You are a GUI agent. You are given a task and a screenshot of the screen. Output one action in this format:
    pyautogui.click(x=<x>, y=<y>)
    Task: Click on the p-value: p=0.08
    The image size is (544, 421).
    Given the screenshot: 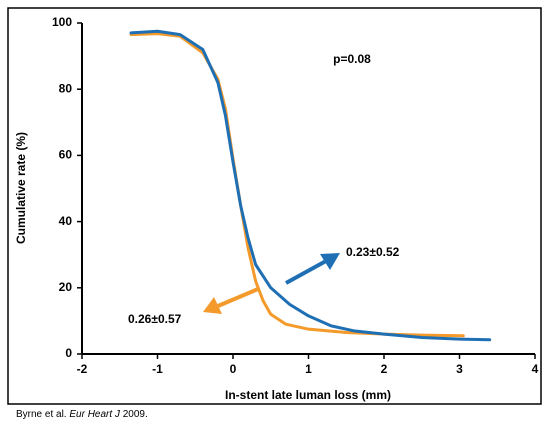 What is the action you would take?
    pyautogui.click(x=352, y=59)
    